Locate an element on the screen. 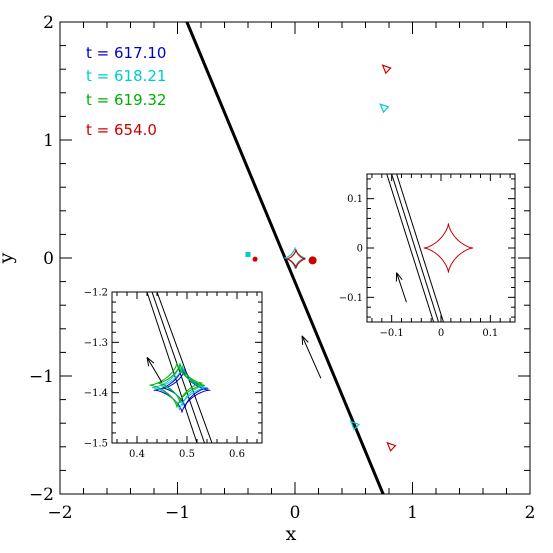 The height and width of the screenshot is (553, 553). main-y-tick-label: 2 is located at coordinates (48, 23).